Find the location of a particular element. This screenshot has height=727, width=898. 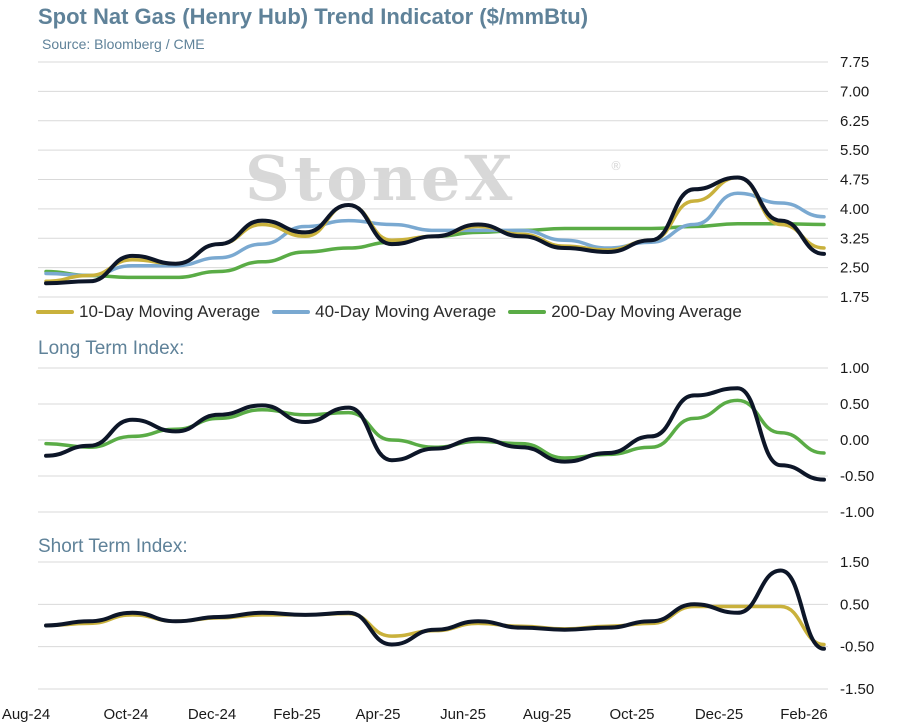

y-tick-label-short-term: -0.50 is located at coordinates (857, 647).